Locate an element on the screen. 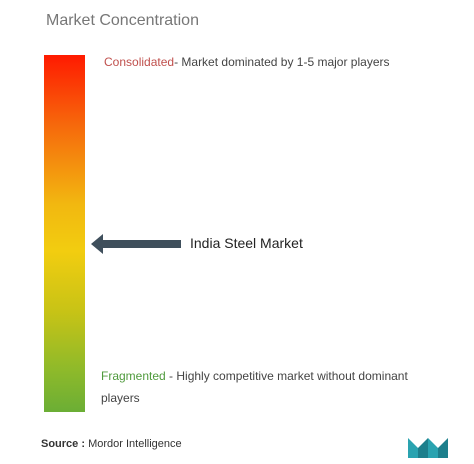 This screenshot has width=474, height=464. consolidated-word: Consolidated is located at coordinates (139, 62).